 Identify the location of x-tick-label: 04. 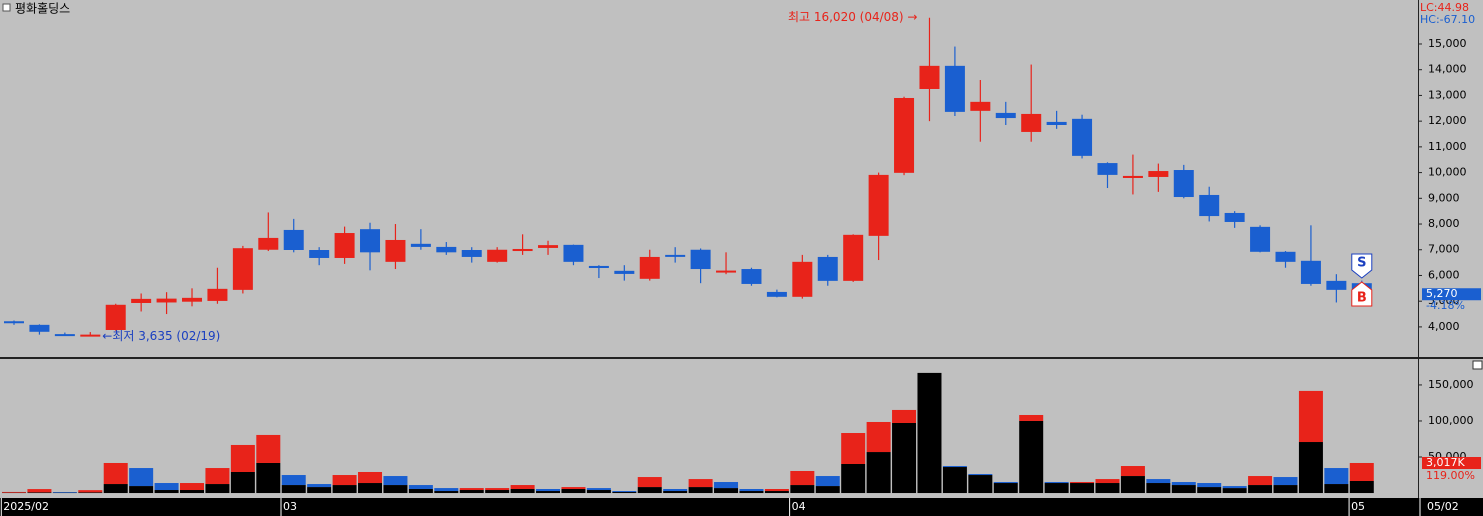
(799, 506).